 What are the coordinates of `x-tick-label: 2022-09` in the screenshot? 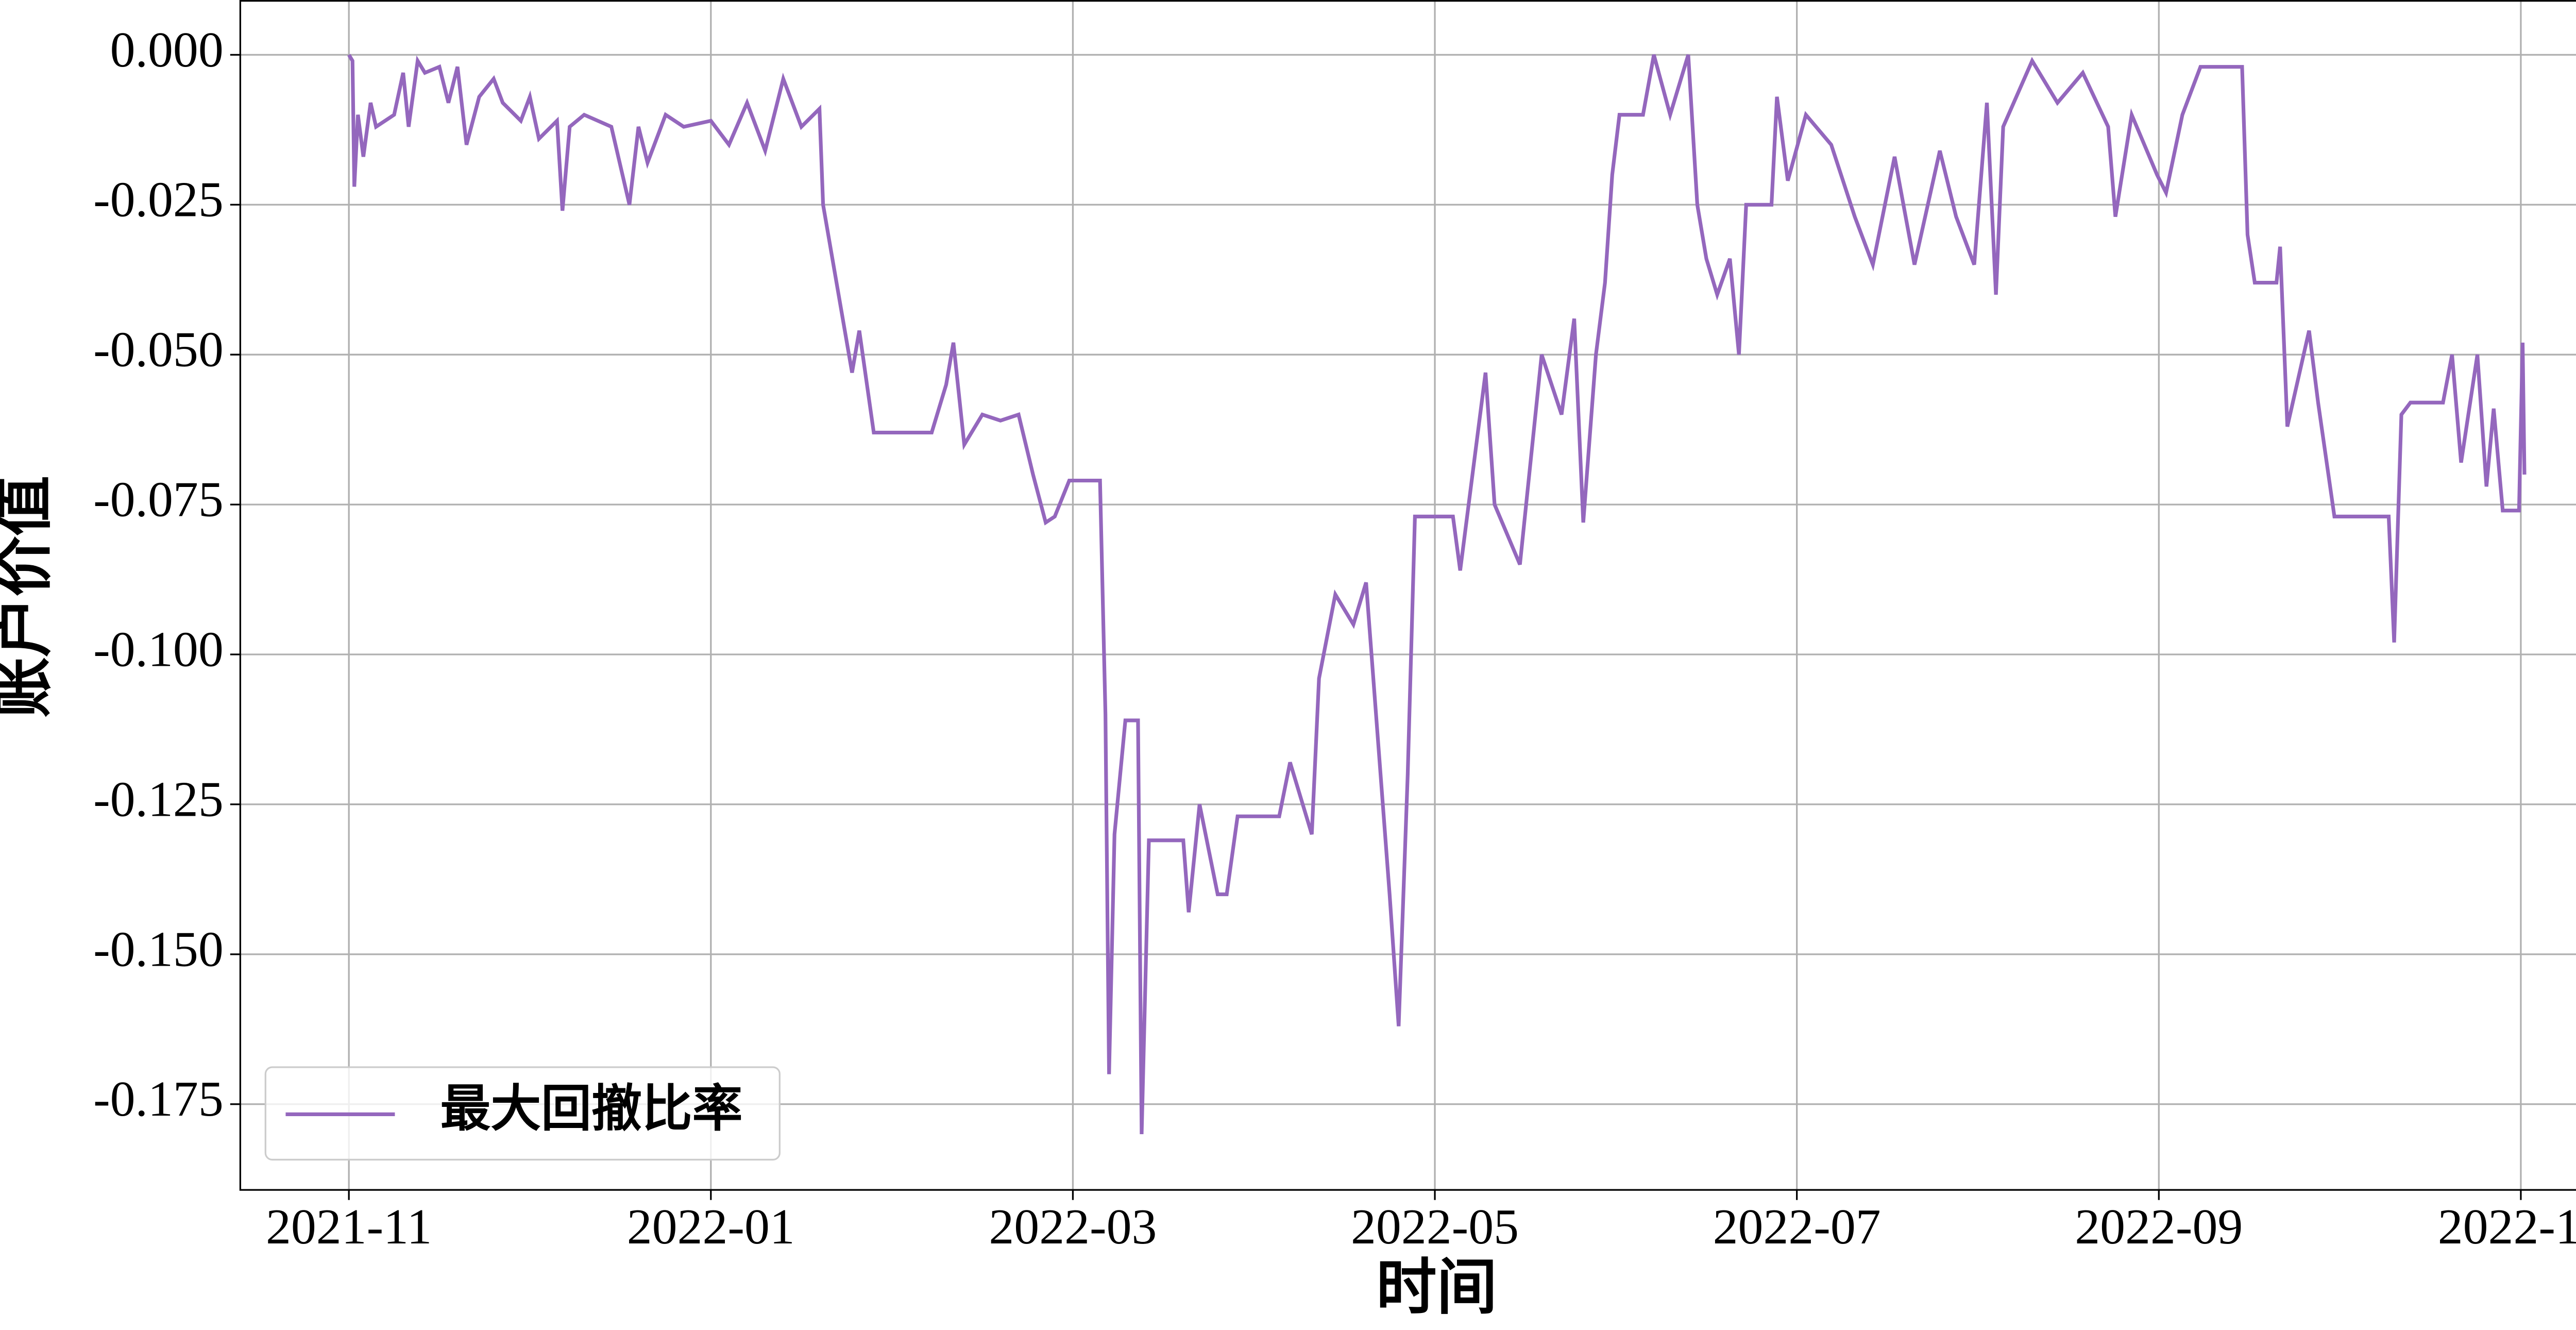 It's located at (2159, 1227).